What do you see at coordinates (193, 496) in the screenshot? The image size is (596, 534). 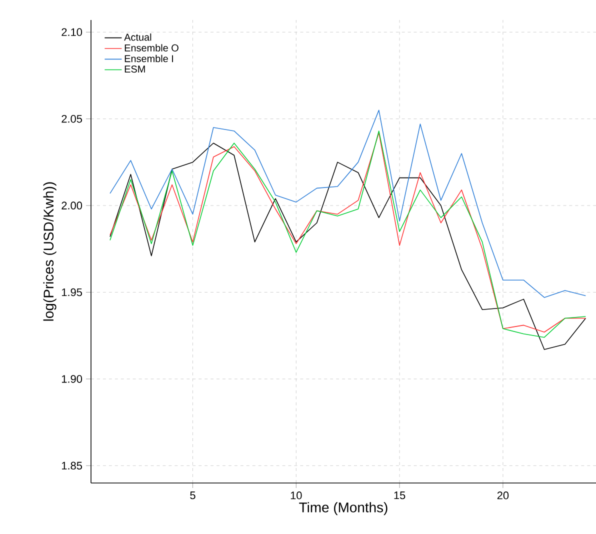 I see `x-tick-label: 5` at bounding box center [193, 496].